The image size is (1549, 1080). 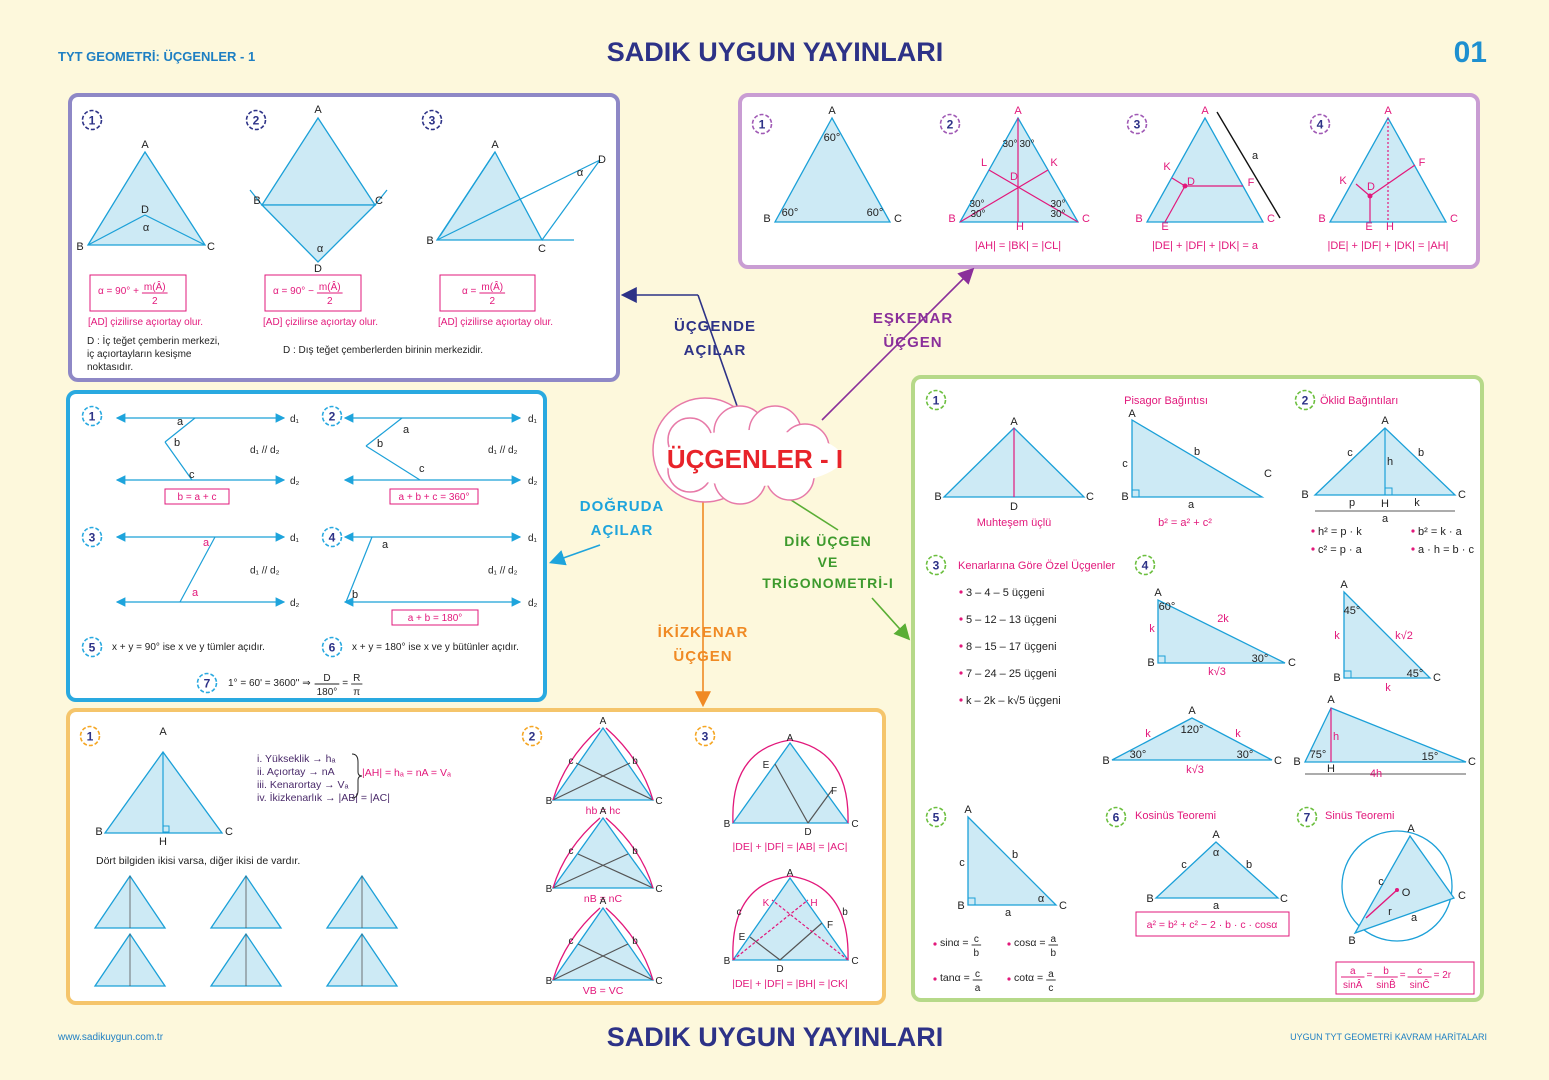 What do you see at coordinates (110, 367) in the screenshot?
I see `description: noktasıdır.` at bounding box center [110, 367].